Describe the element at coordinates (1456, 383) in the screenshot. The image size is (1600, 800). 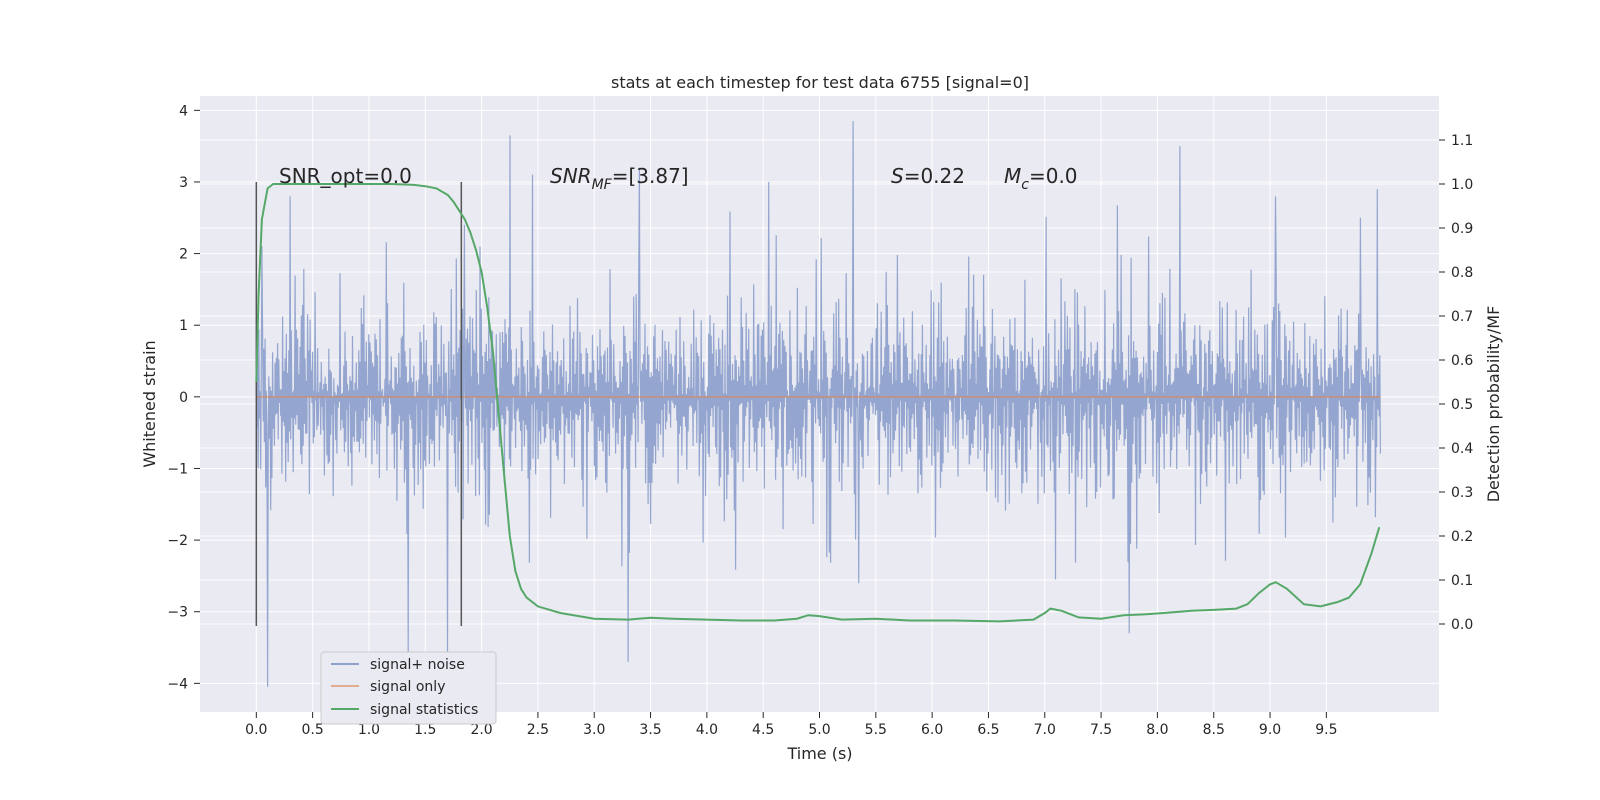
I see `right-y-axis-ticks: 1.1 1.0 0.9 0.8 0.7 0.6 0.5 0.4 0.3 0.2 0.1 0.0` at that location.